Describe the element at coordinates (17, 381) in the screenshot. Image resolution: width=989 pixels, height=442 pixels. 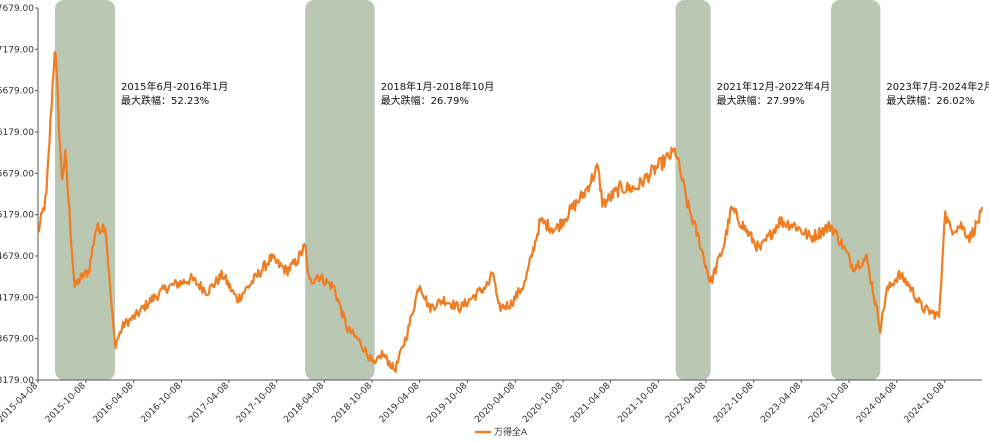
I see `y-tick-label: 3179.00` at that location.